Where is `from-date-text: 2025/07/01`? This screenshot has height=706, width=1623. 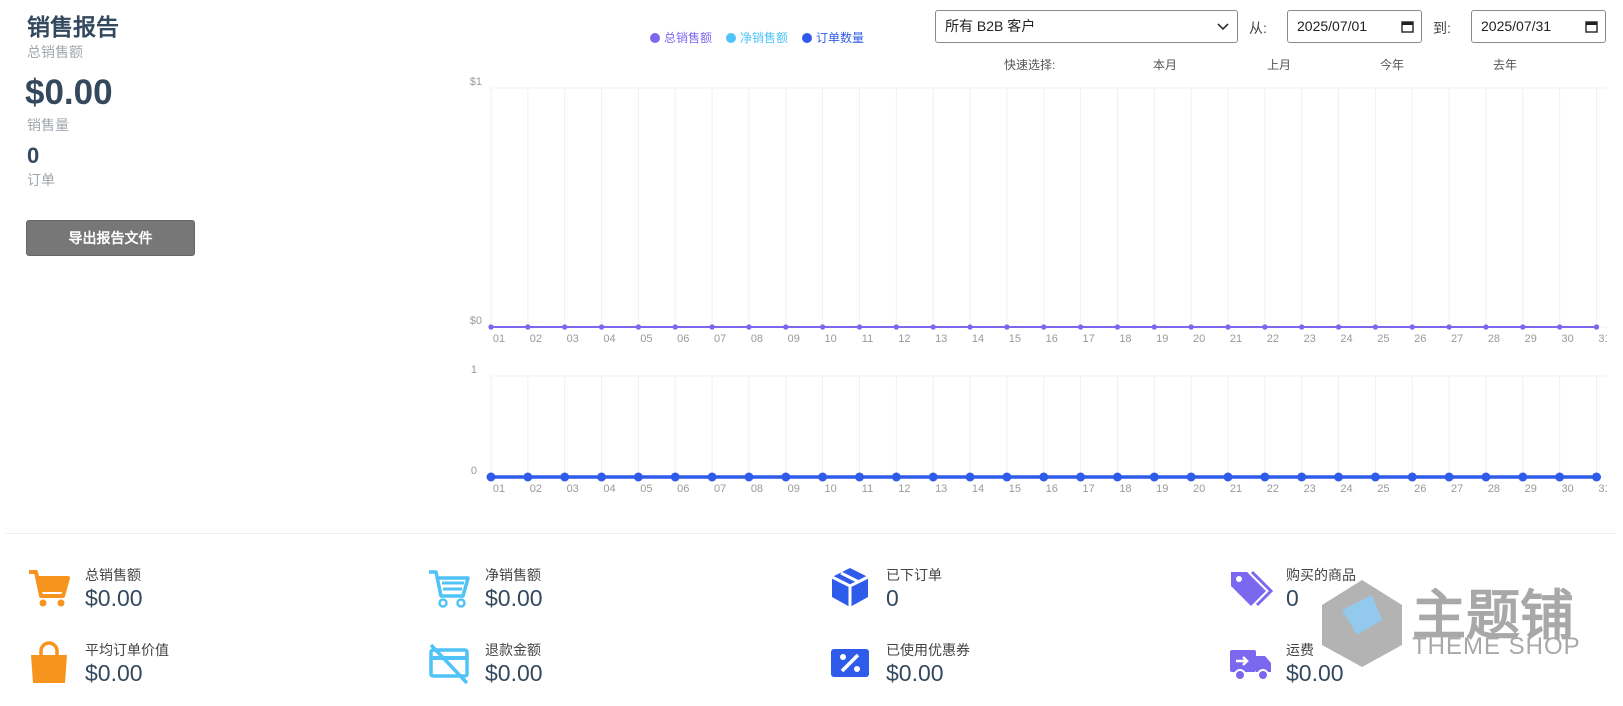
from-date-text: 2025/07/01 is located at coordinates (1332, 26).